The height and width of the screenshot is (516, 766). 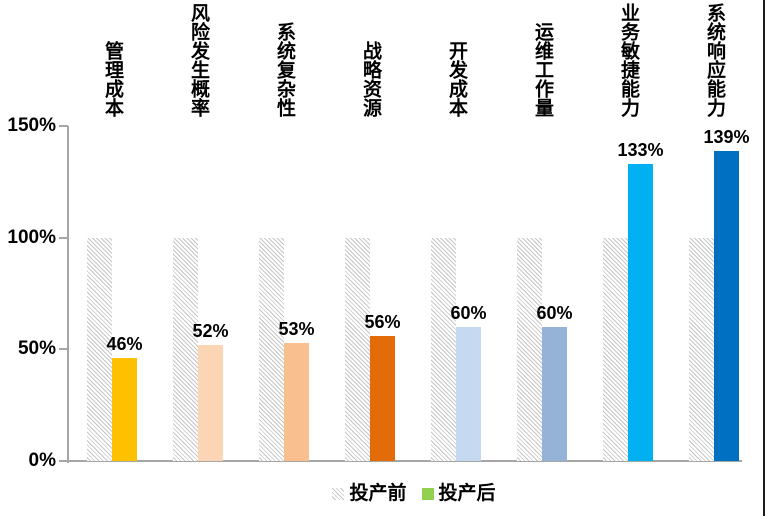 I want to click on x-axis-line, so click(x=404, y=461).